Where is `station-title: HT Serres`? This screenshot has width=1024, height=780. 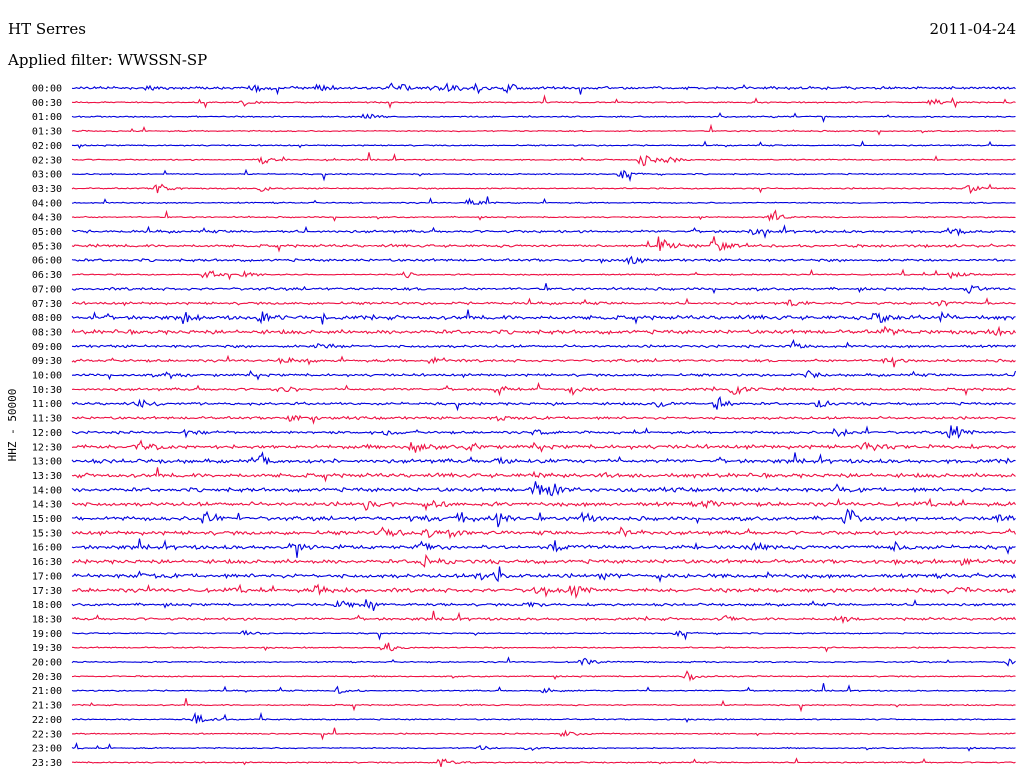 station-title: HT Serres is located at coordinates (47, 29).